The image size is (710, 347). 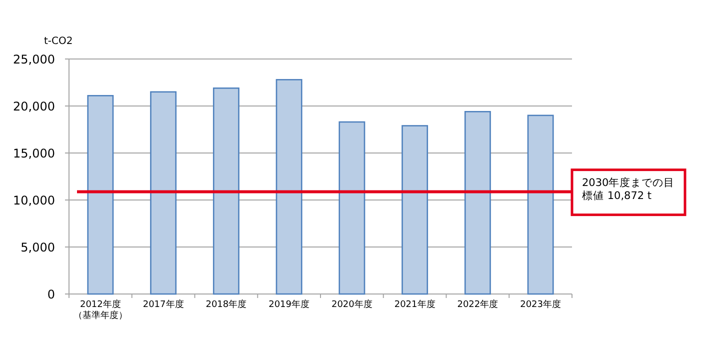 I want to click on x-tick-label: 2022年度, so click(x=478, y=306).